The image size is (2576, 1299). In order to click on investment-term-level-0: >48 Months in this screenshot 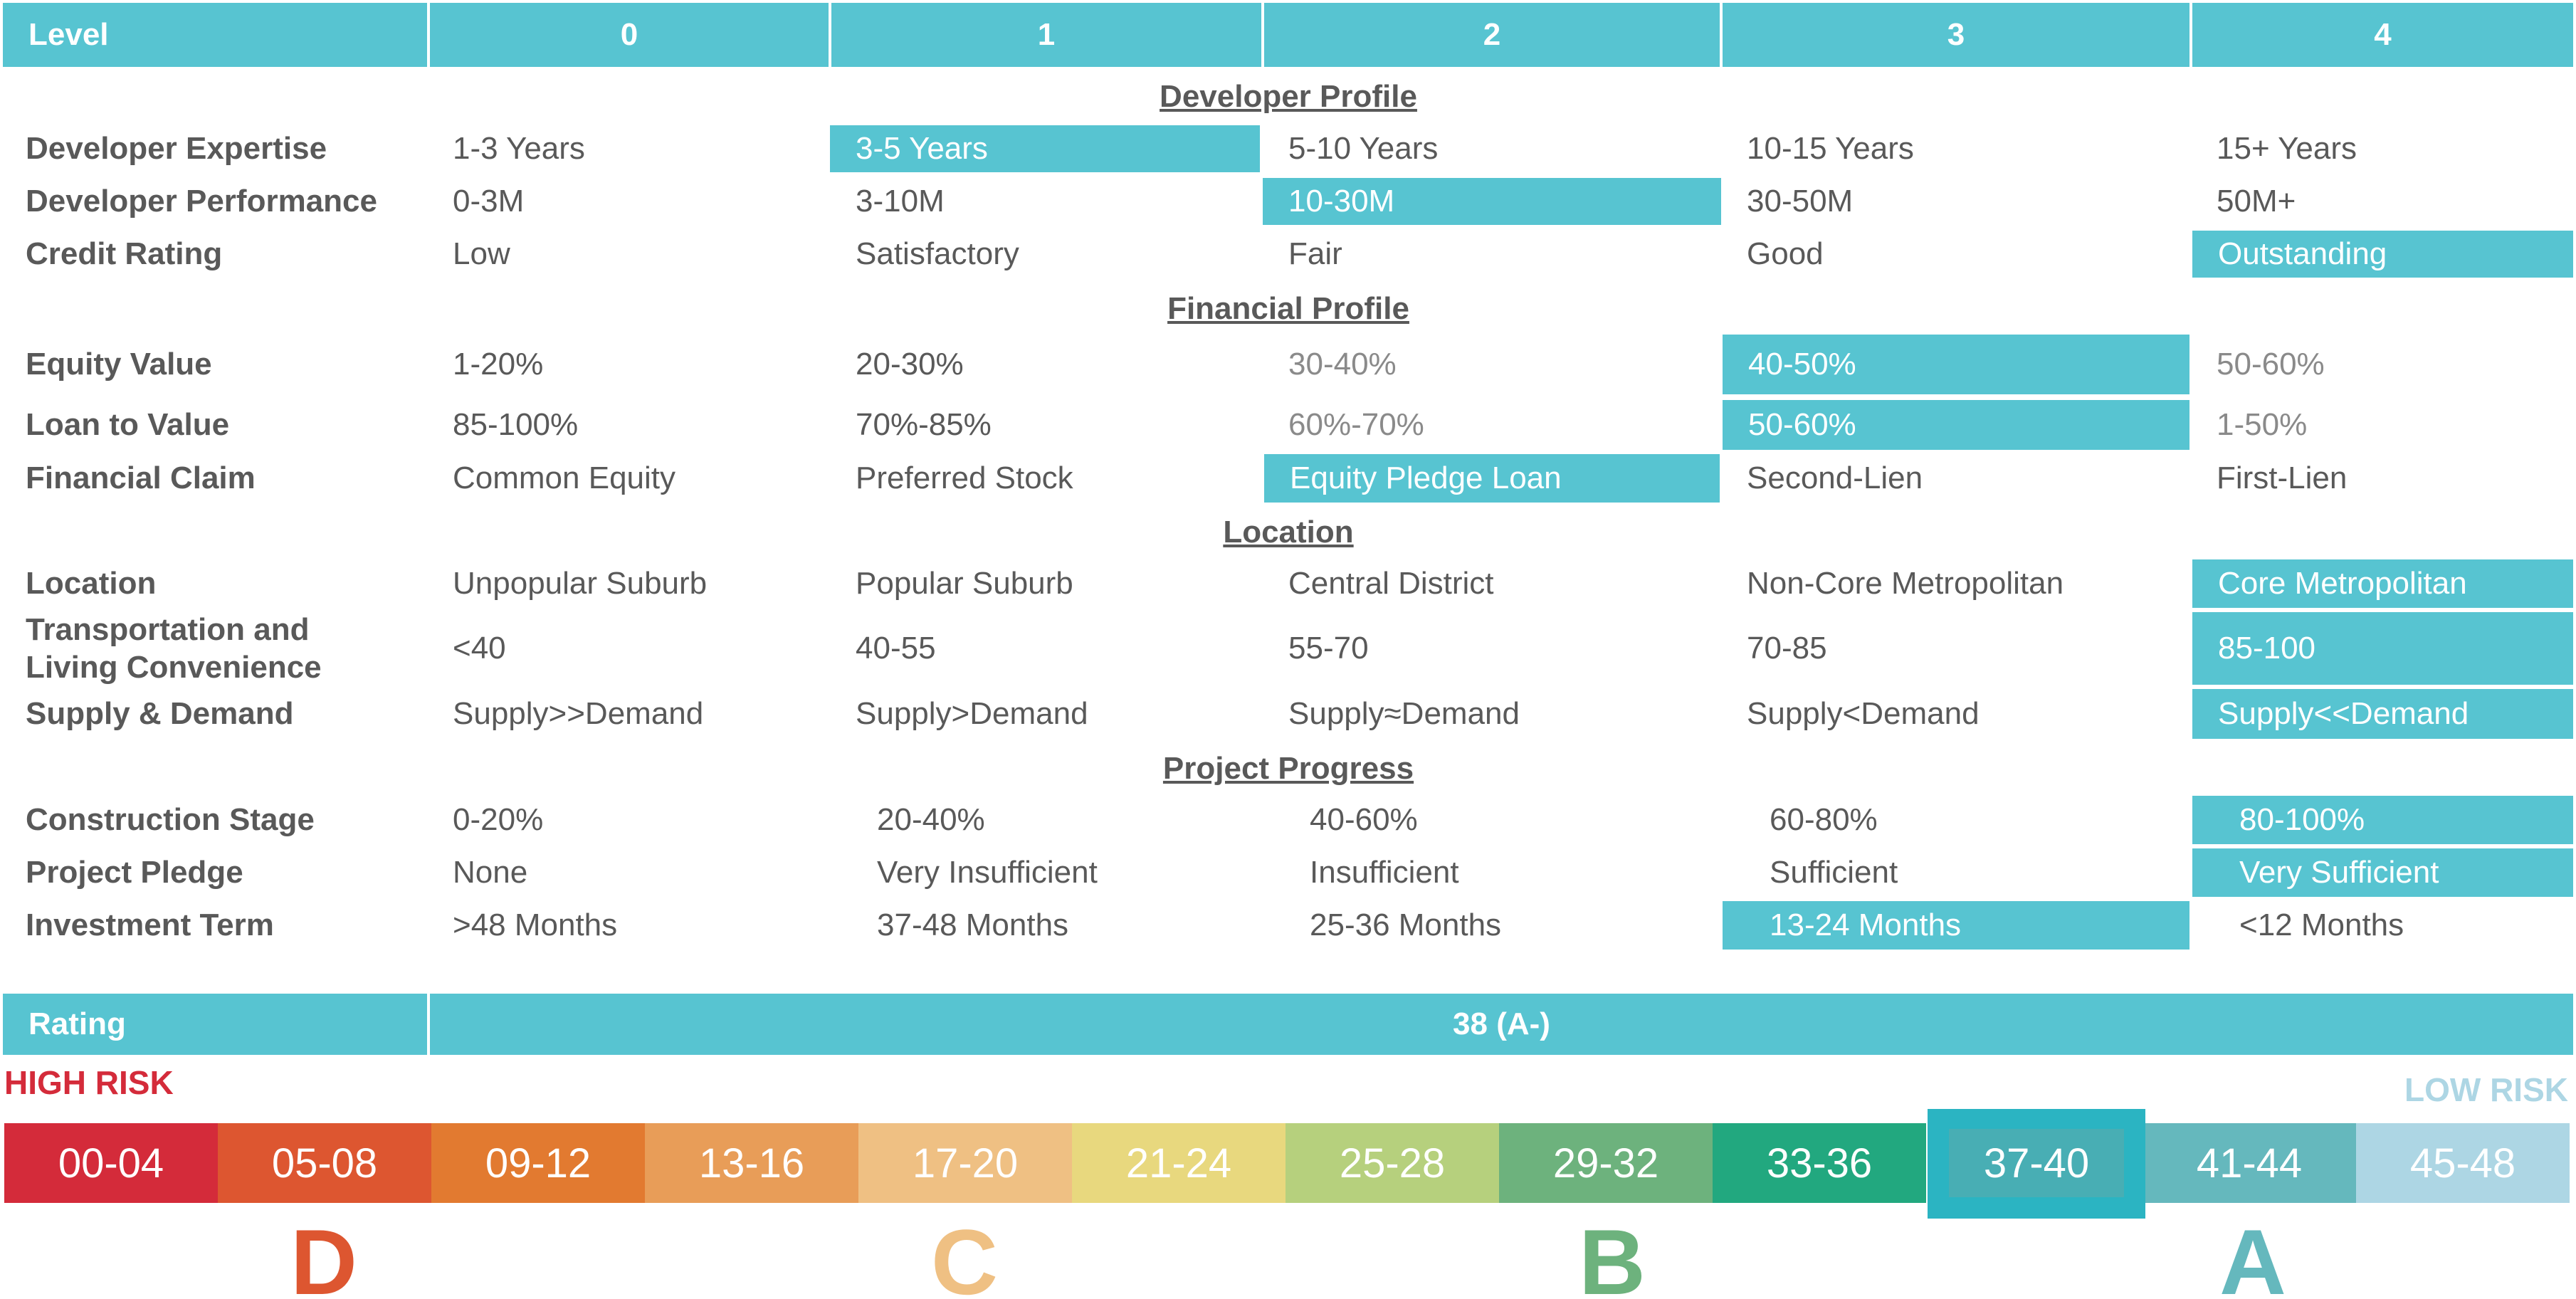, I will do `click(535, 925)`.